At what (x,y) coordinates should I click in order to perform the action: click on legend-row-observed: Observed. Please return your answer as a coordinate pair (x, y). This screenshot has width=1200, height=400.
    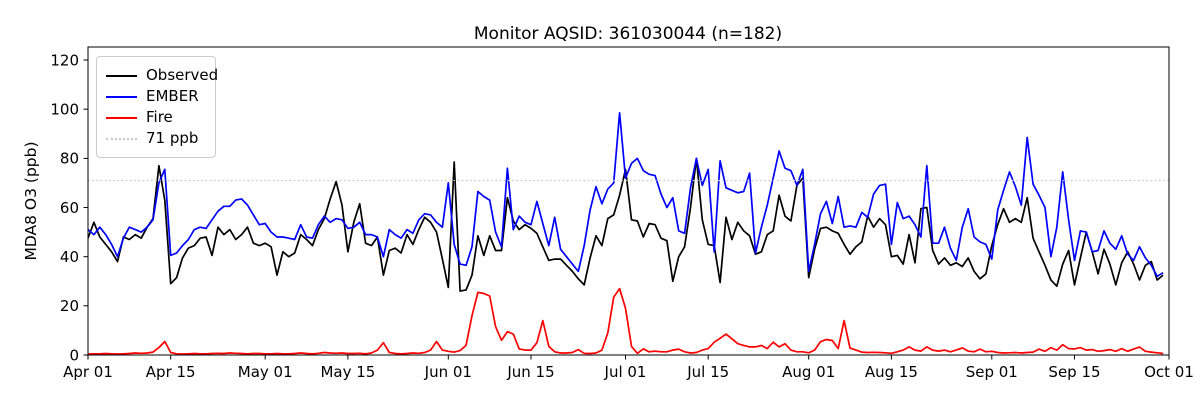
    Looking at the image, I should click on (162, 75).